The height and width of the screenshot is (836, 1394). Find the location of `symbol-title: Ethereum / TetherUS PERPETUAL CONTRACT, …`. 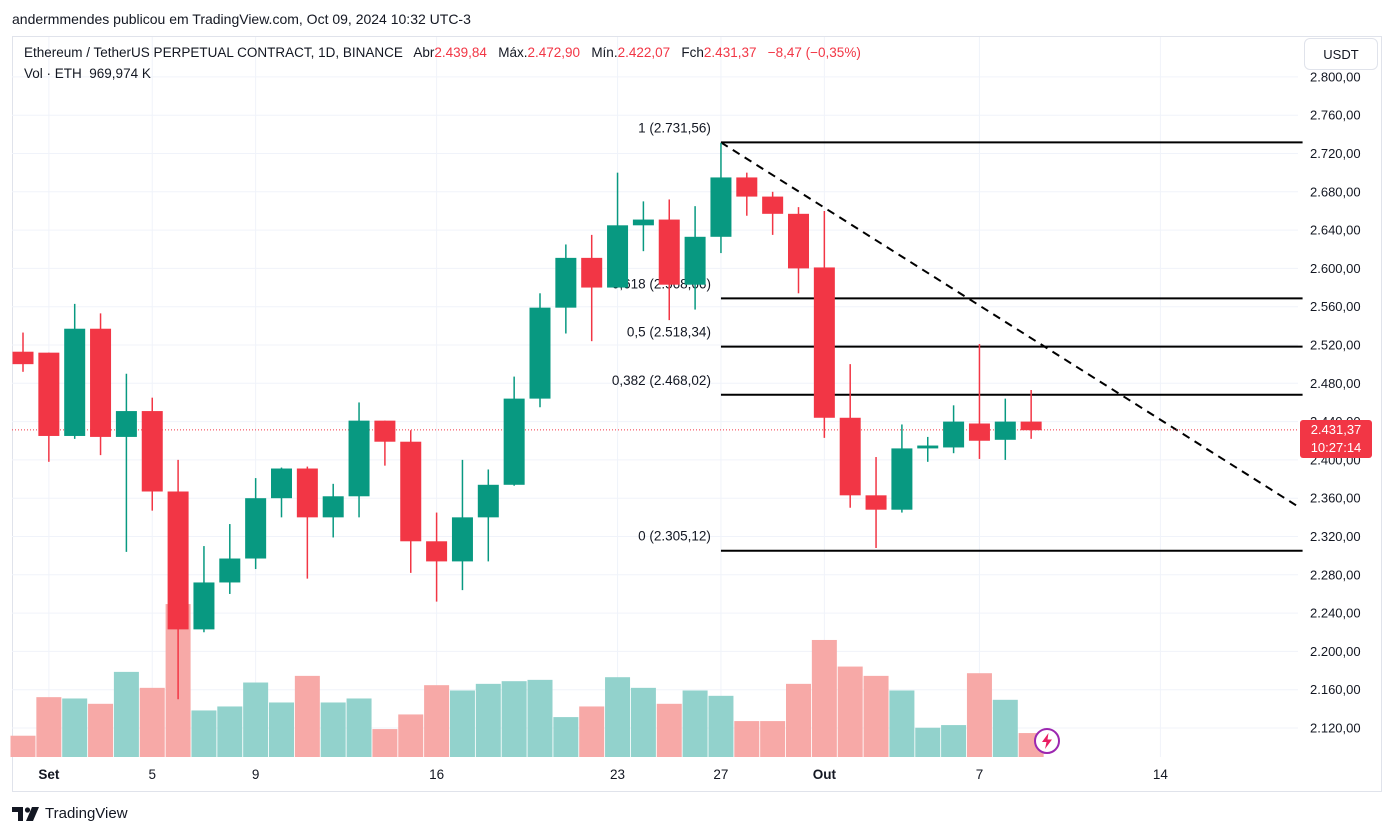

symbol-title: Ethereum / TetherUS PERPETUAL CONTRACT, … is located at coordinates (213, 52).